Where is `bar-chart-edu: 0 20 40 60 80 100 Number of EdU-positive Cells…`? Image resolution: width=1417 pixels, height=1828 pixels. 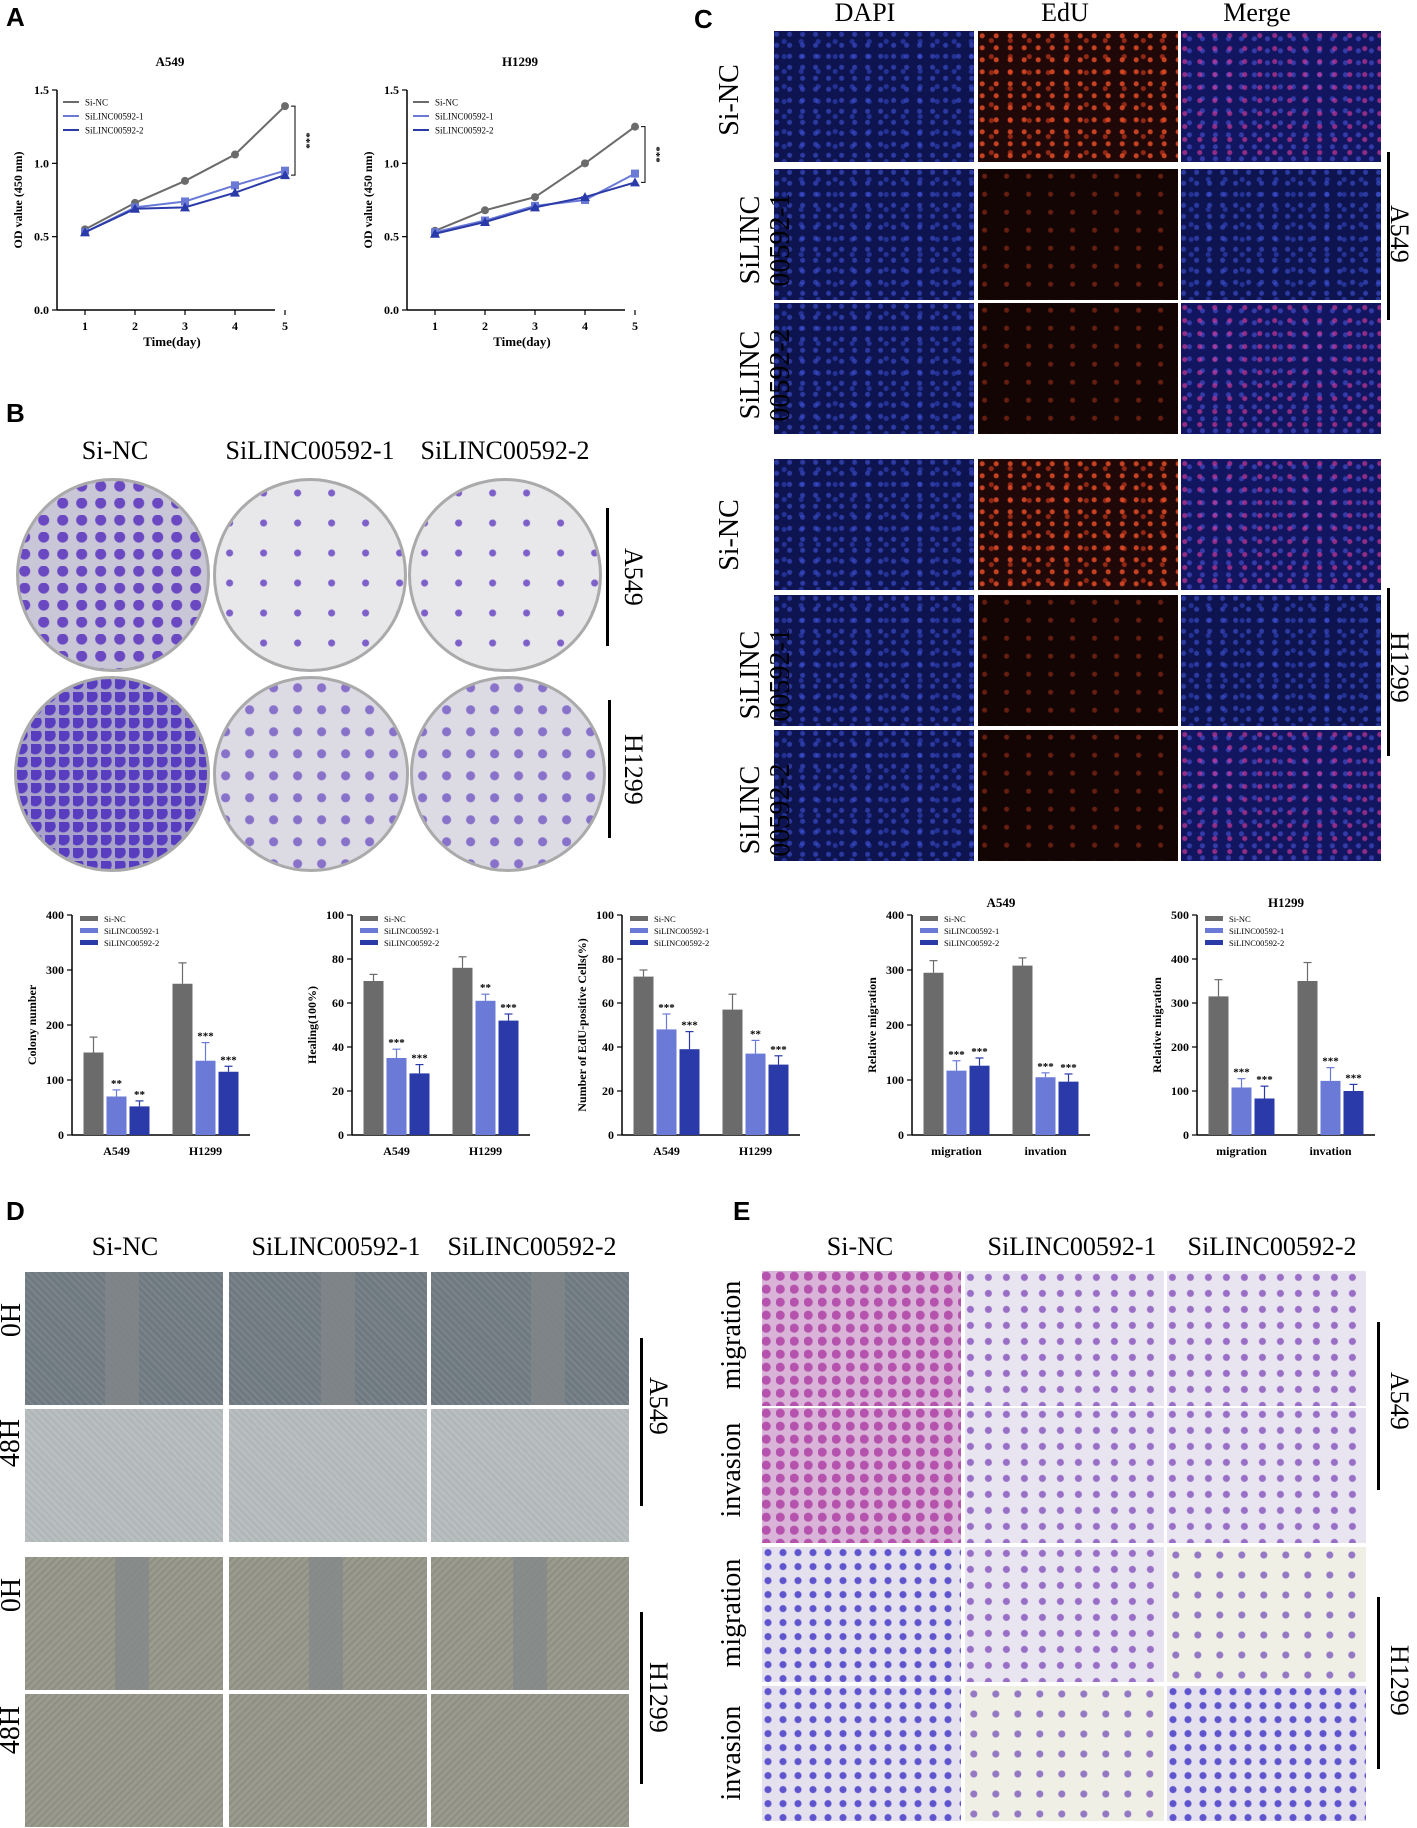
bar-chart-edu: 0 20 40 60 80 100 Number of EdU-positive Cells… is located at coordinates (687, 1033).